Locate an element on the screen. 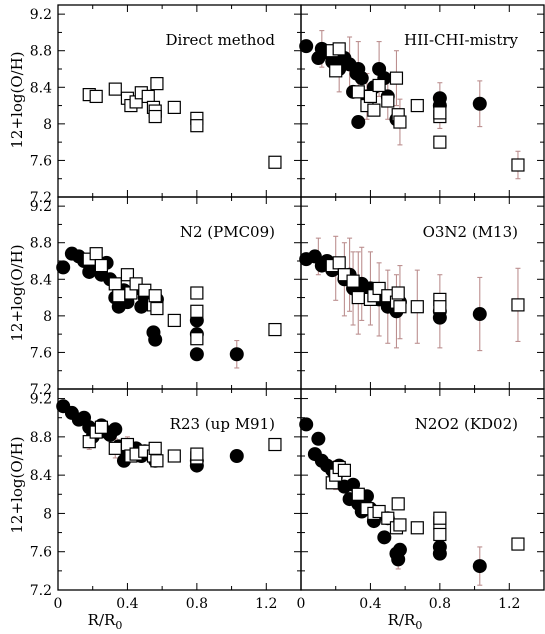 This screenshot has height=634, width=545. y-axis-title-row-3: 12+log(O/H) is located at coordinates (17, 484).